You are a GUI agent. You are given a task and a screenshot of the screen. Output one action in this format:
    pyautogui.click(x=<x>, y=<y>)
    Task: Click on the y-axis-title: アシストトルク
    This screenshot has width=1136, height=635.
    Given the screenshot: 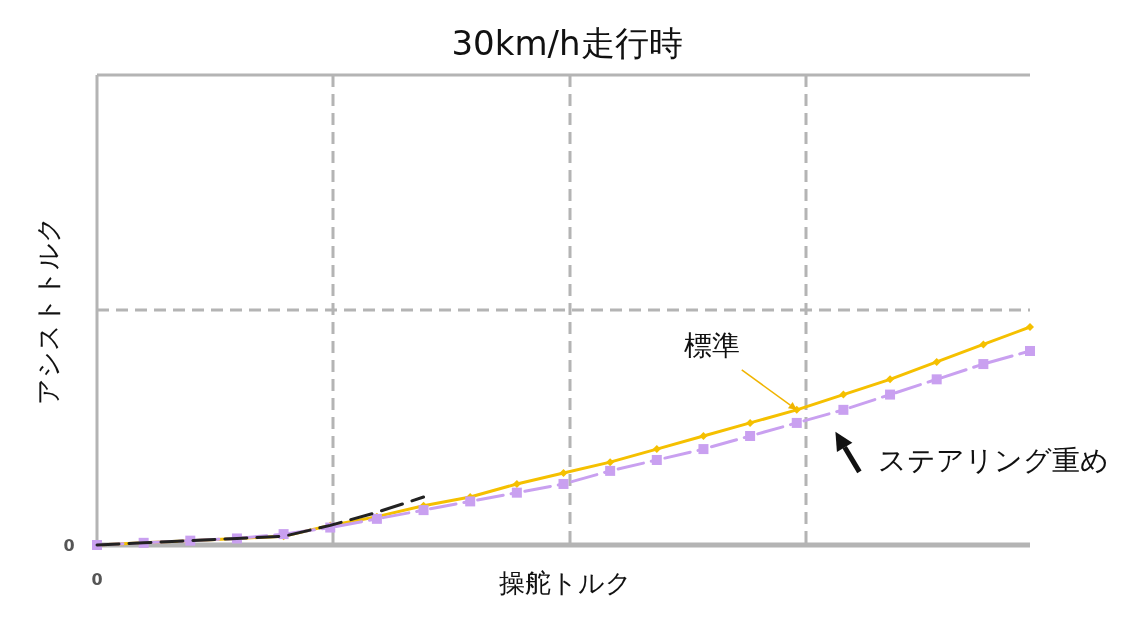 What is the action you would take?
    pyautogui.click(x=48, y=310)
    